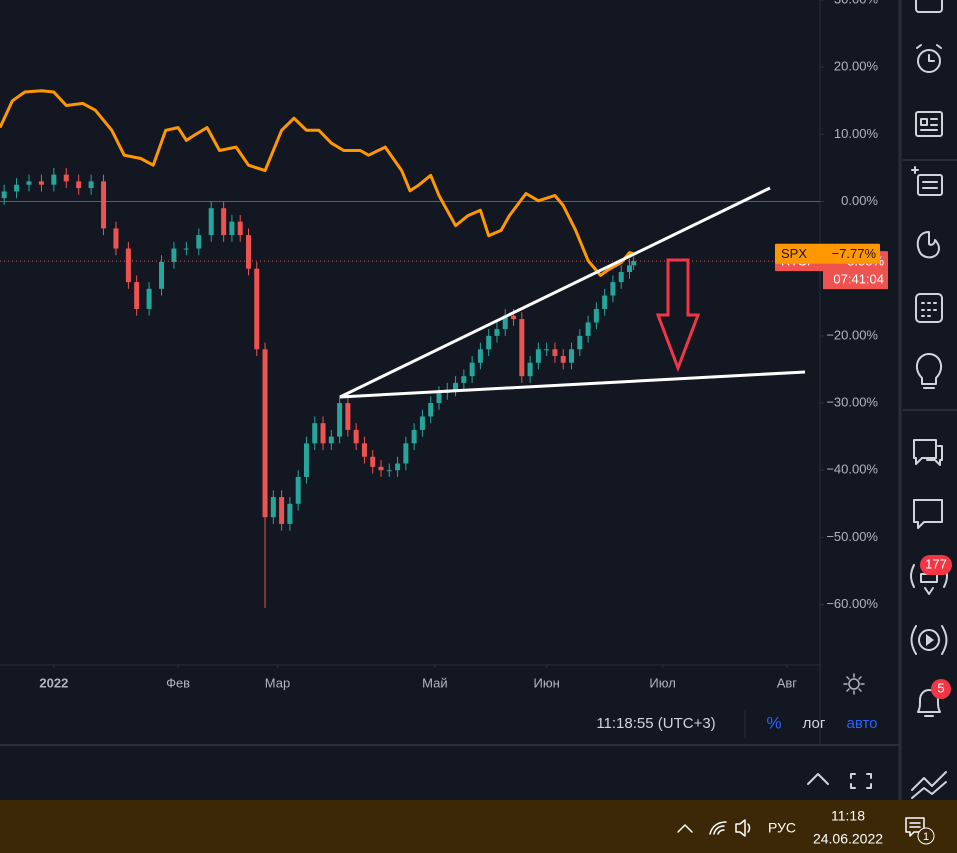 This screenshot has height=853, width=957. What do you see at coordinates (53, 682) in the screenshot?
I see `x-tick-label: 2022` at bounding box center [53, 682].